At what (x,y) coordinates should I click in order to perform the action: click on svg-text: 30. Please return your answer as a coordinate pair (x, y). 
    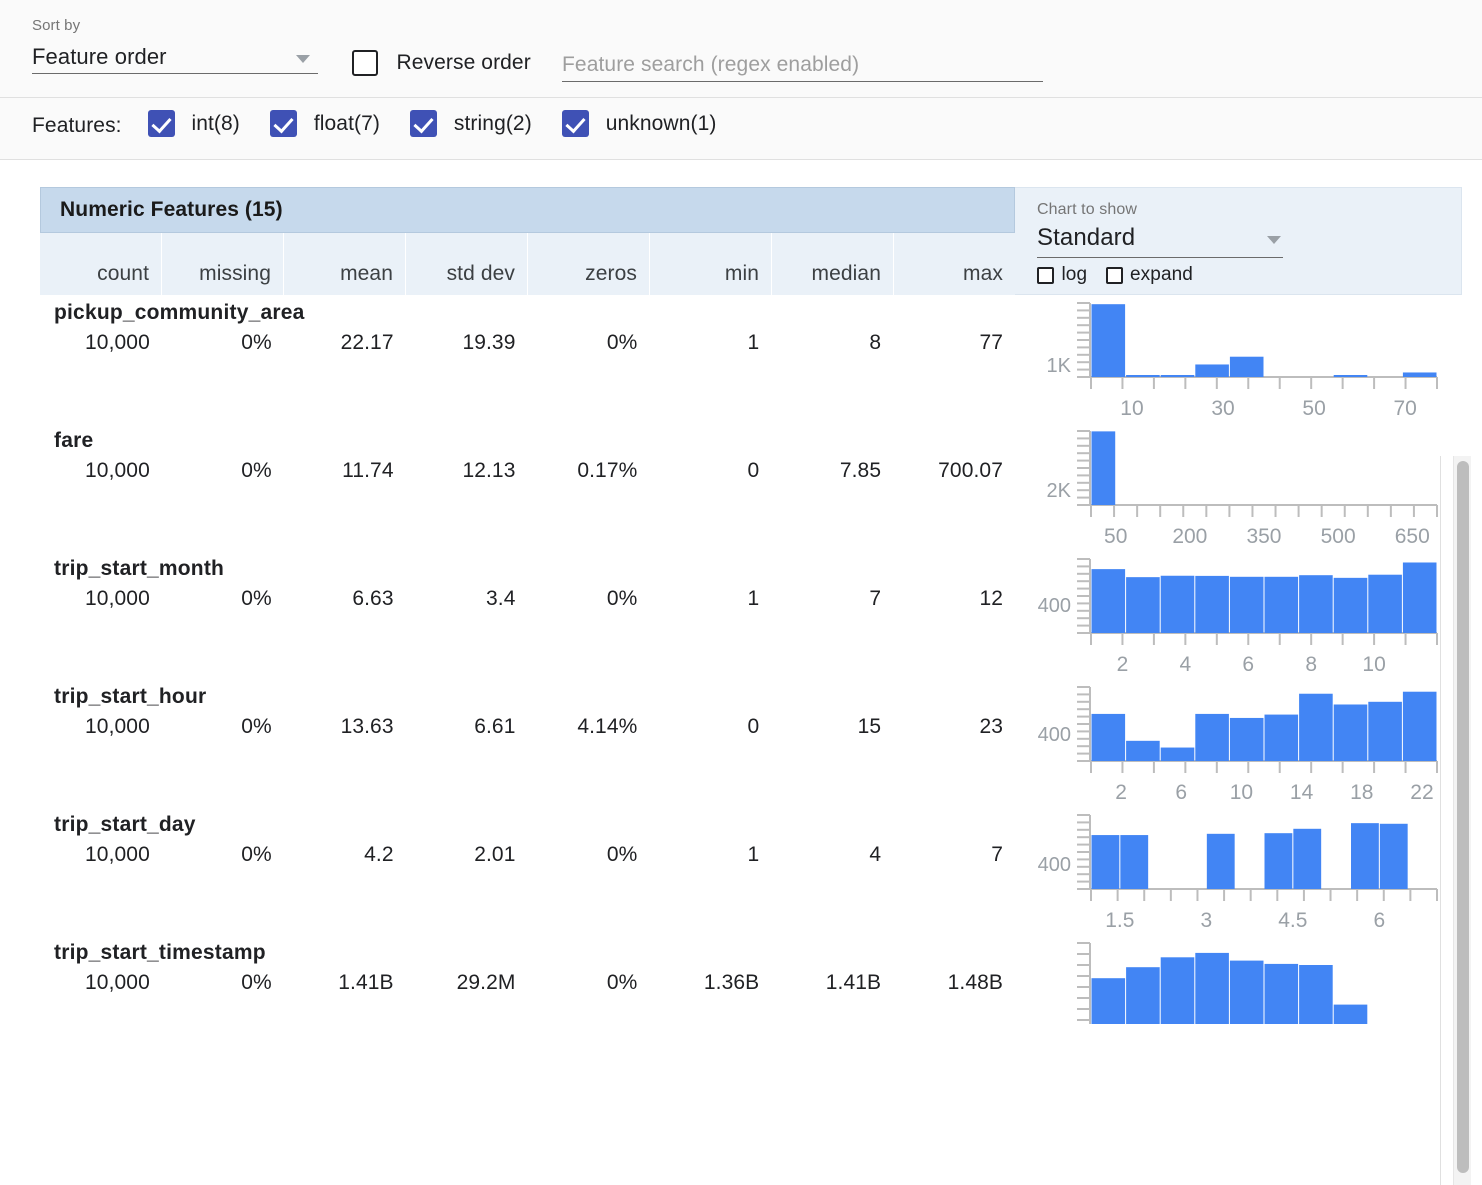
    Looking at the image, I should click on (1222, 408).